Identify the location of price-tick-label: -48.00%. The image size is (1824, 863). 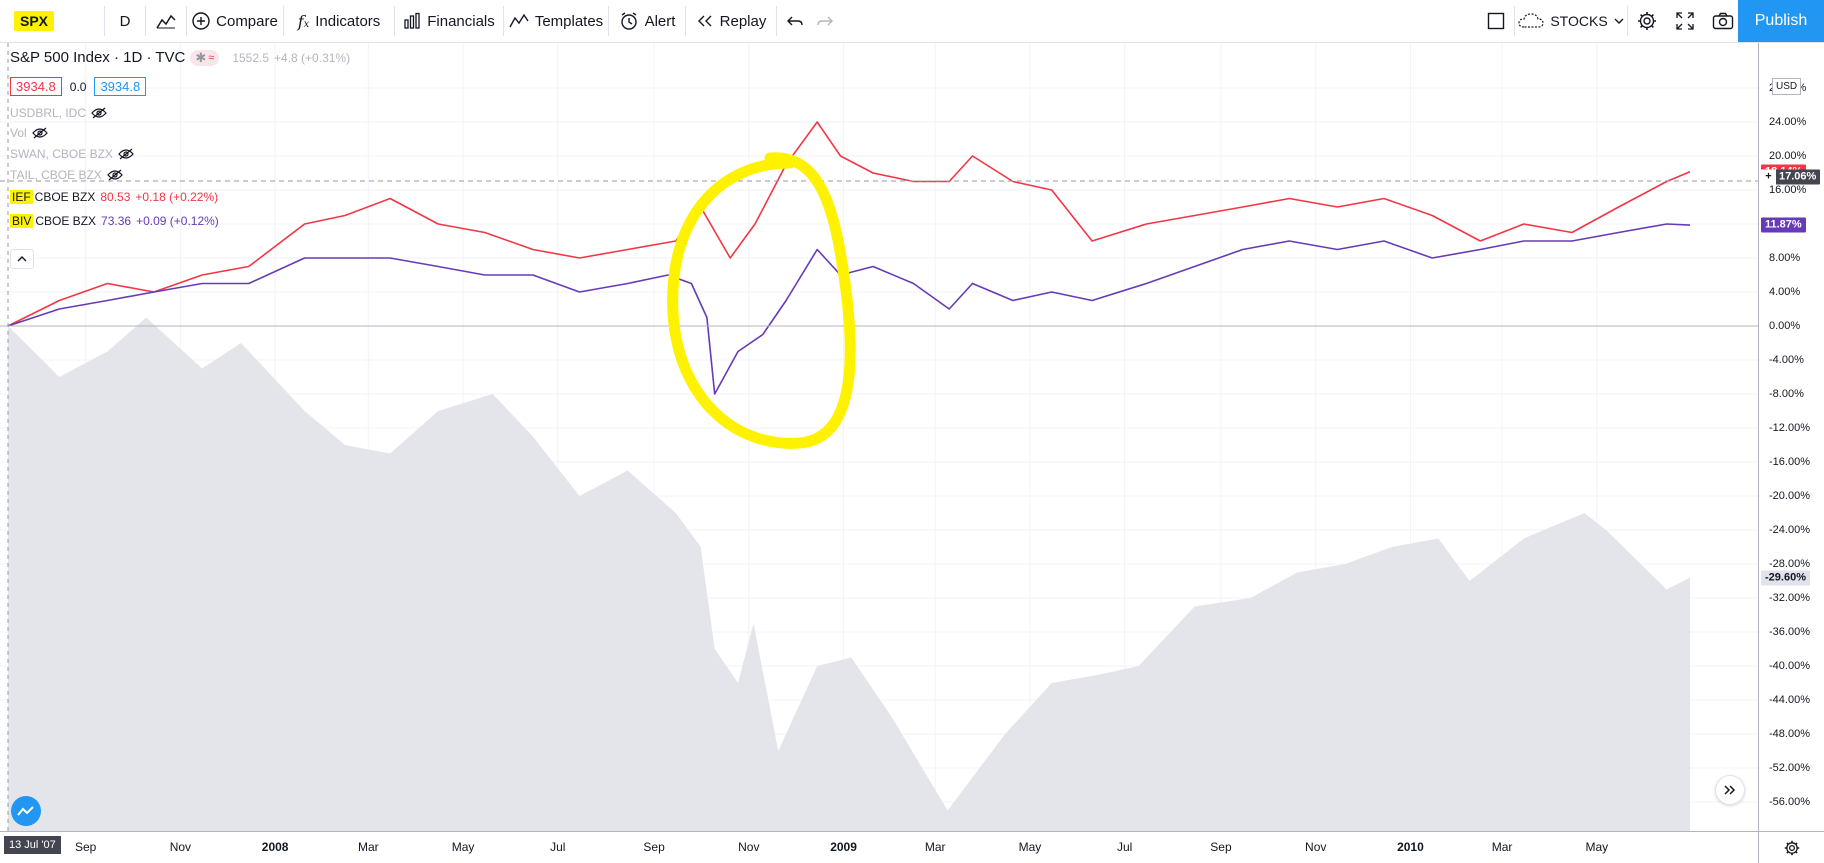
(1789, 734).